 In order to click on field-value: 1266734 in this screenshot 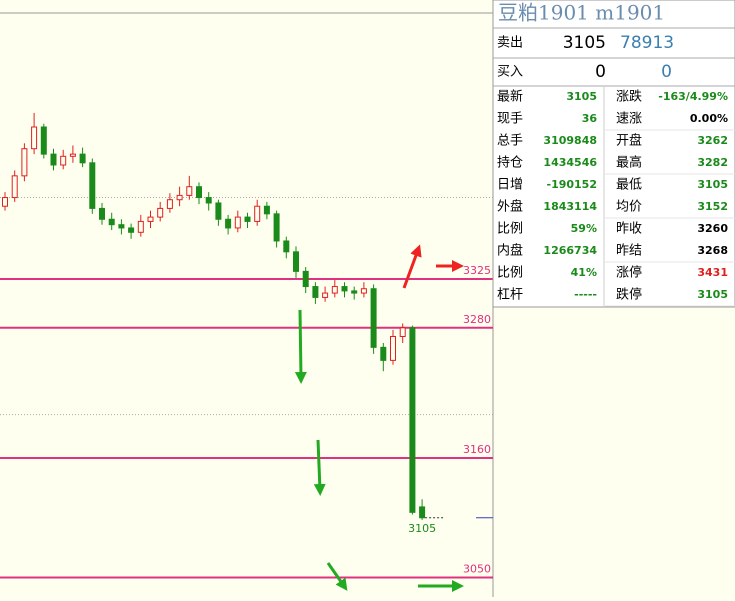, I will do `click(570, 250)`.